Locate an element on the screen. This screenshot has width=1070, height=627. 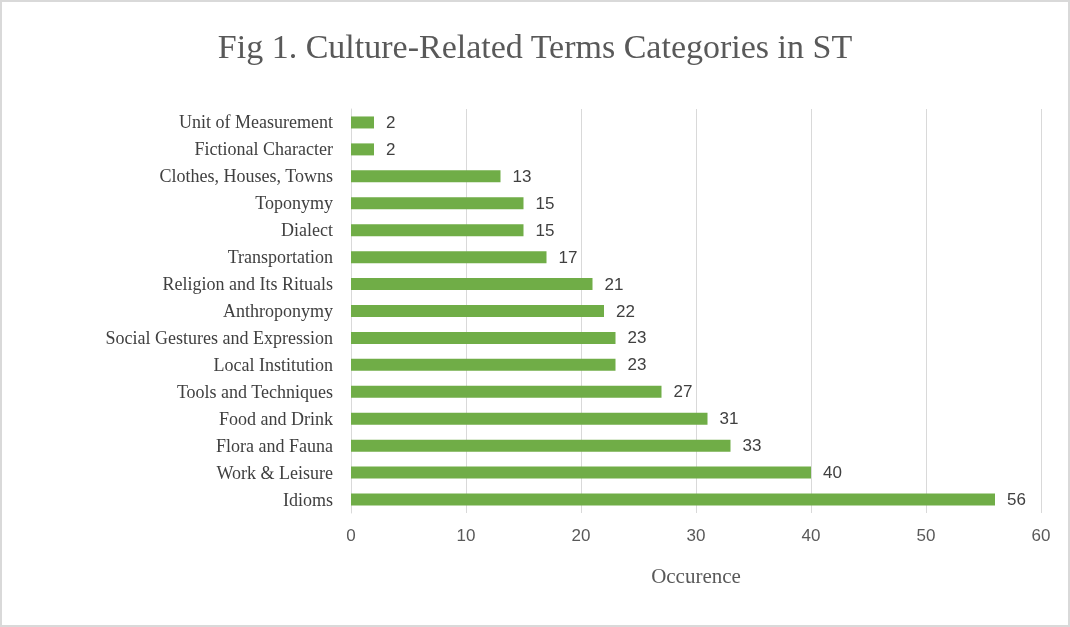
y-tick-label: Unit of Measurement is located at coordinates (256, 122).